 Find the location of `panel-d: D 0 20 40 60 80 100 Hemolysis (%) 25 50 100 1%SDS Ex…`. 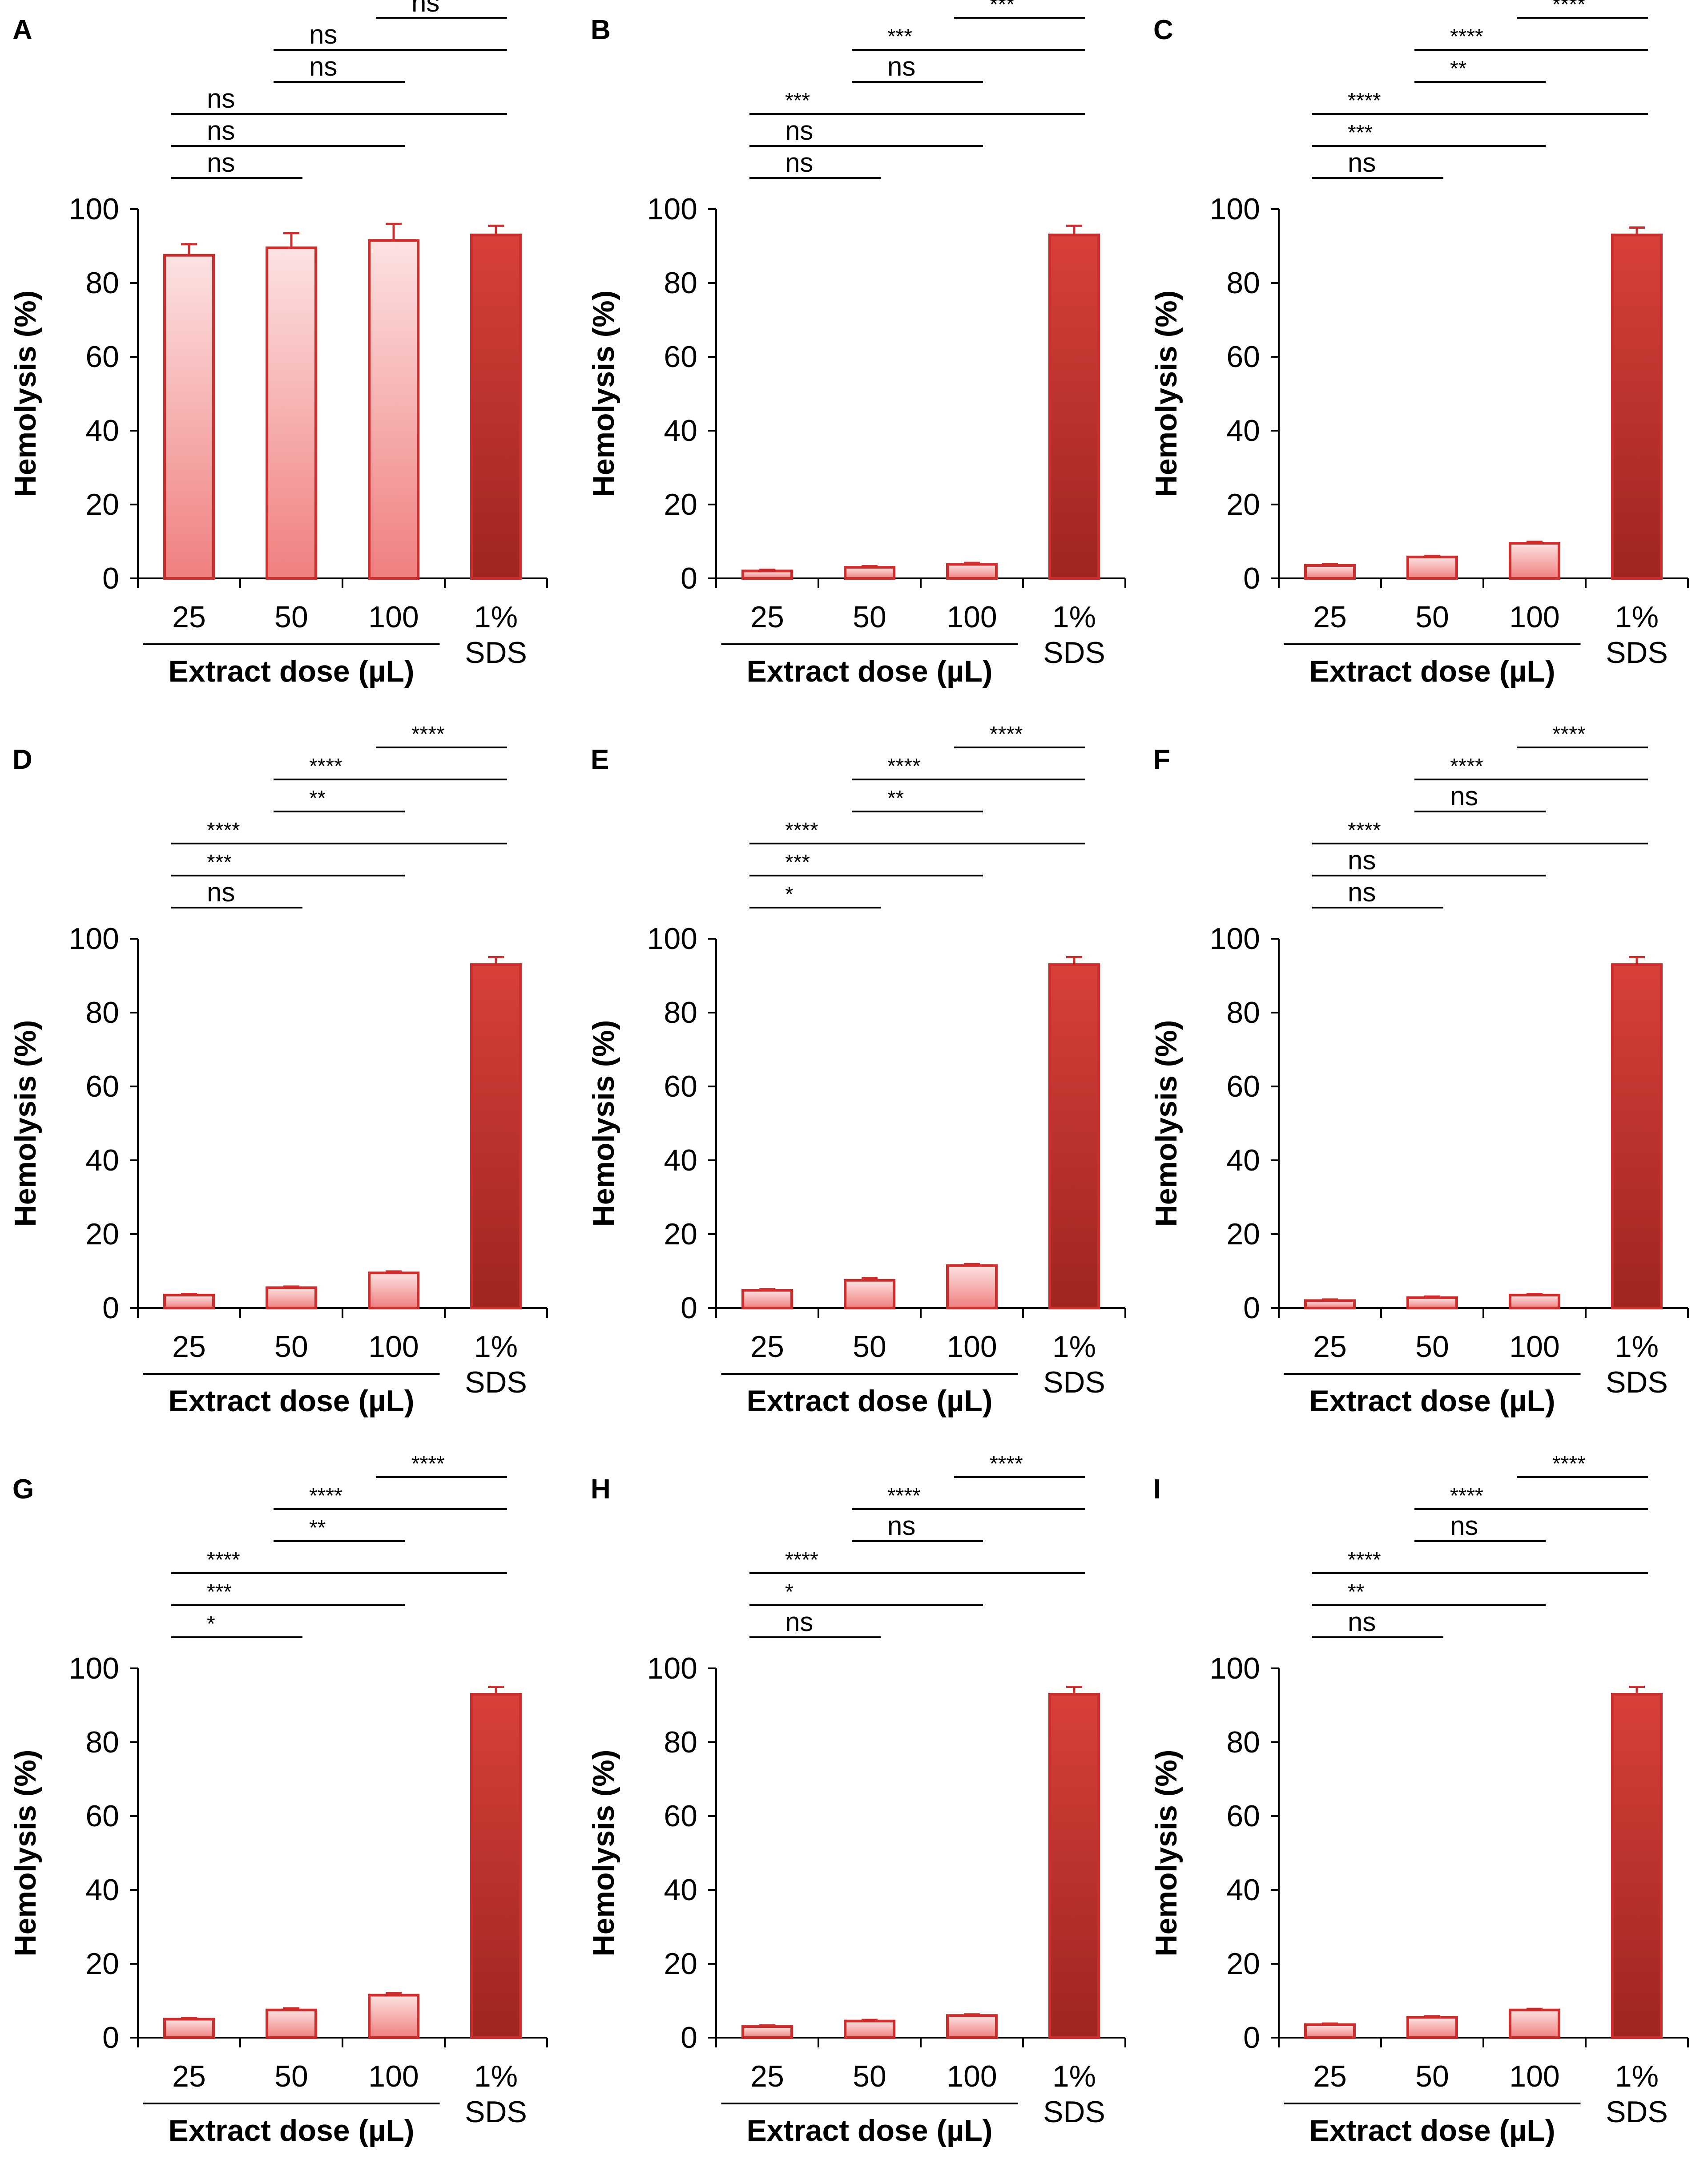

panel-d: D 0 20 40 60 80 100 Hemolysis (%) 25 50 100 1%SDS Ex… is located at coordinates (278, 1070).